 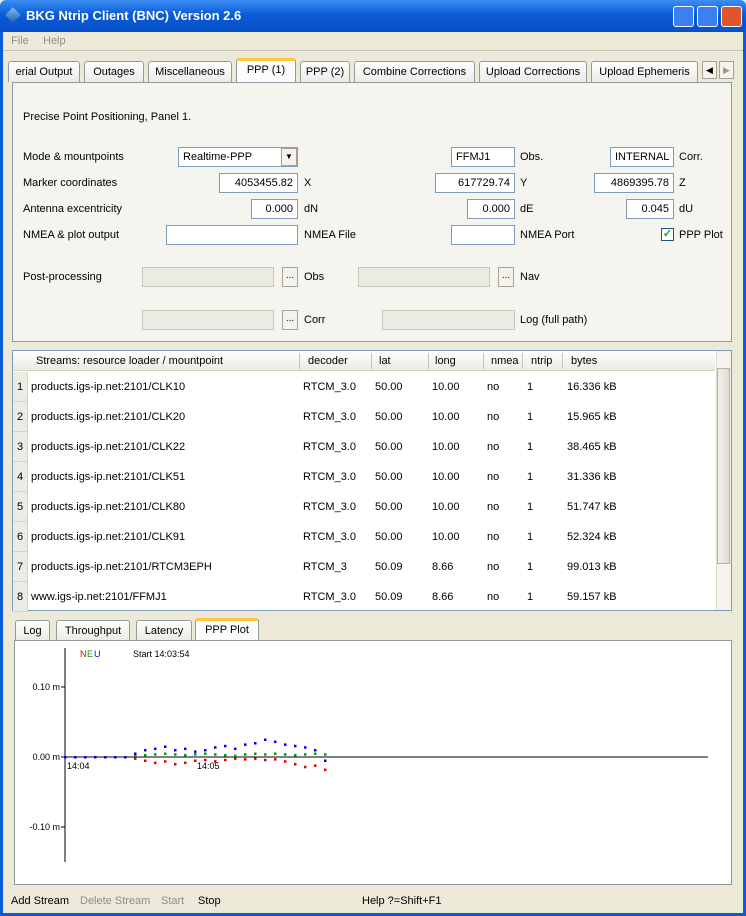 I want to click on table-cell: 51.747 kB, so click(x=592, y=507).